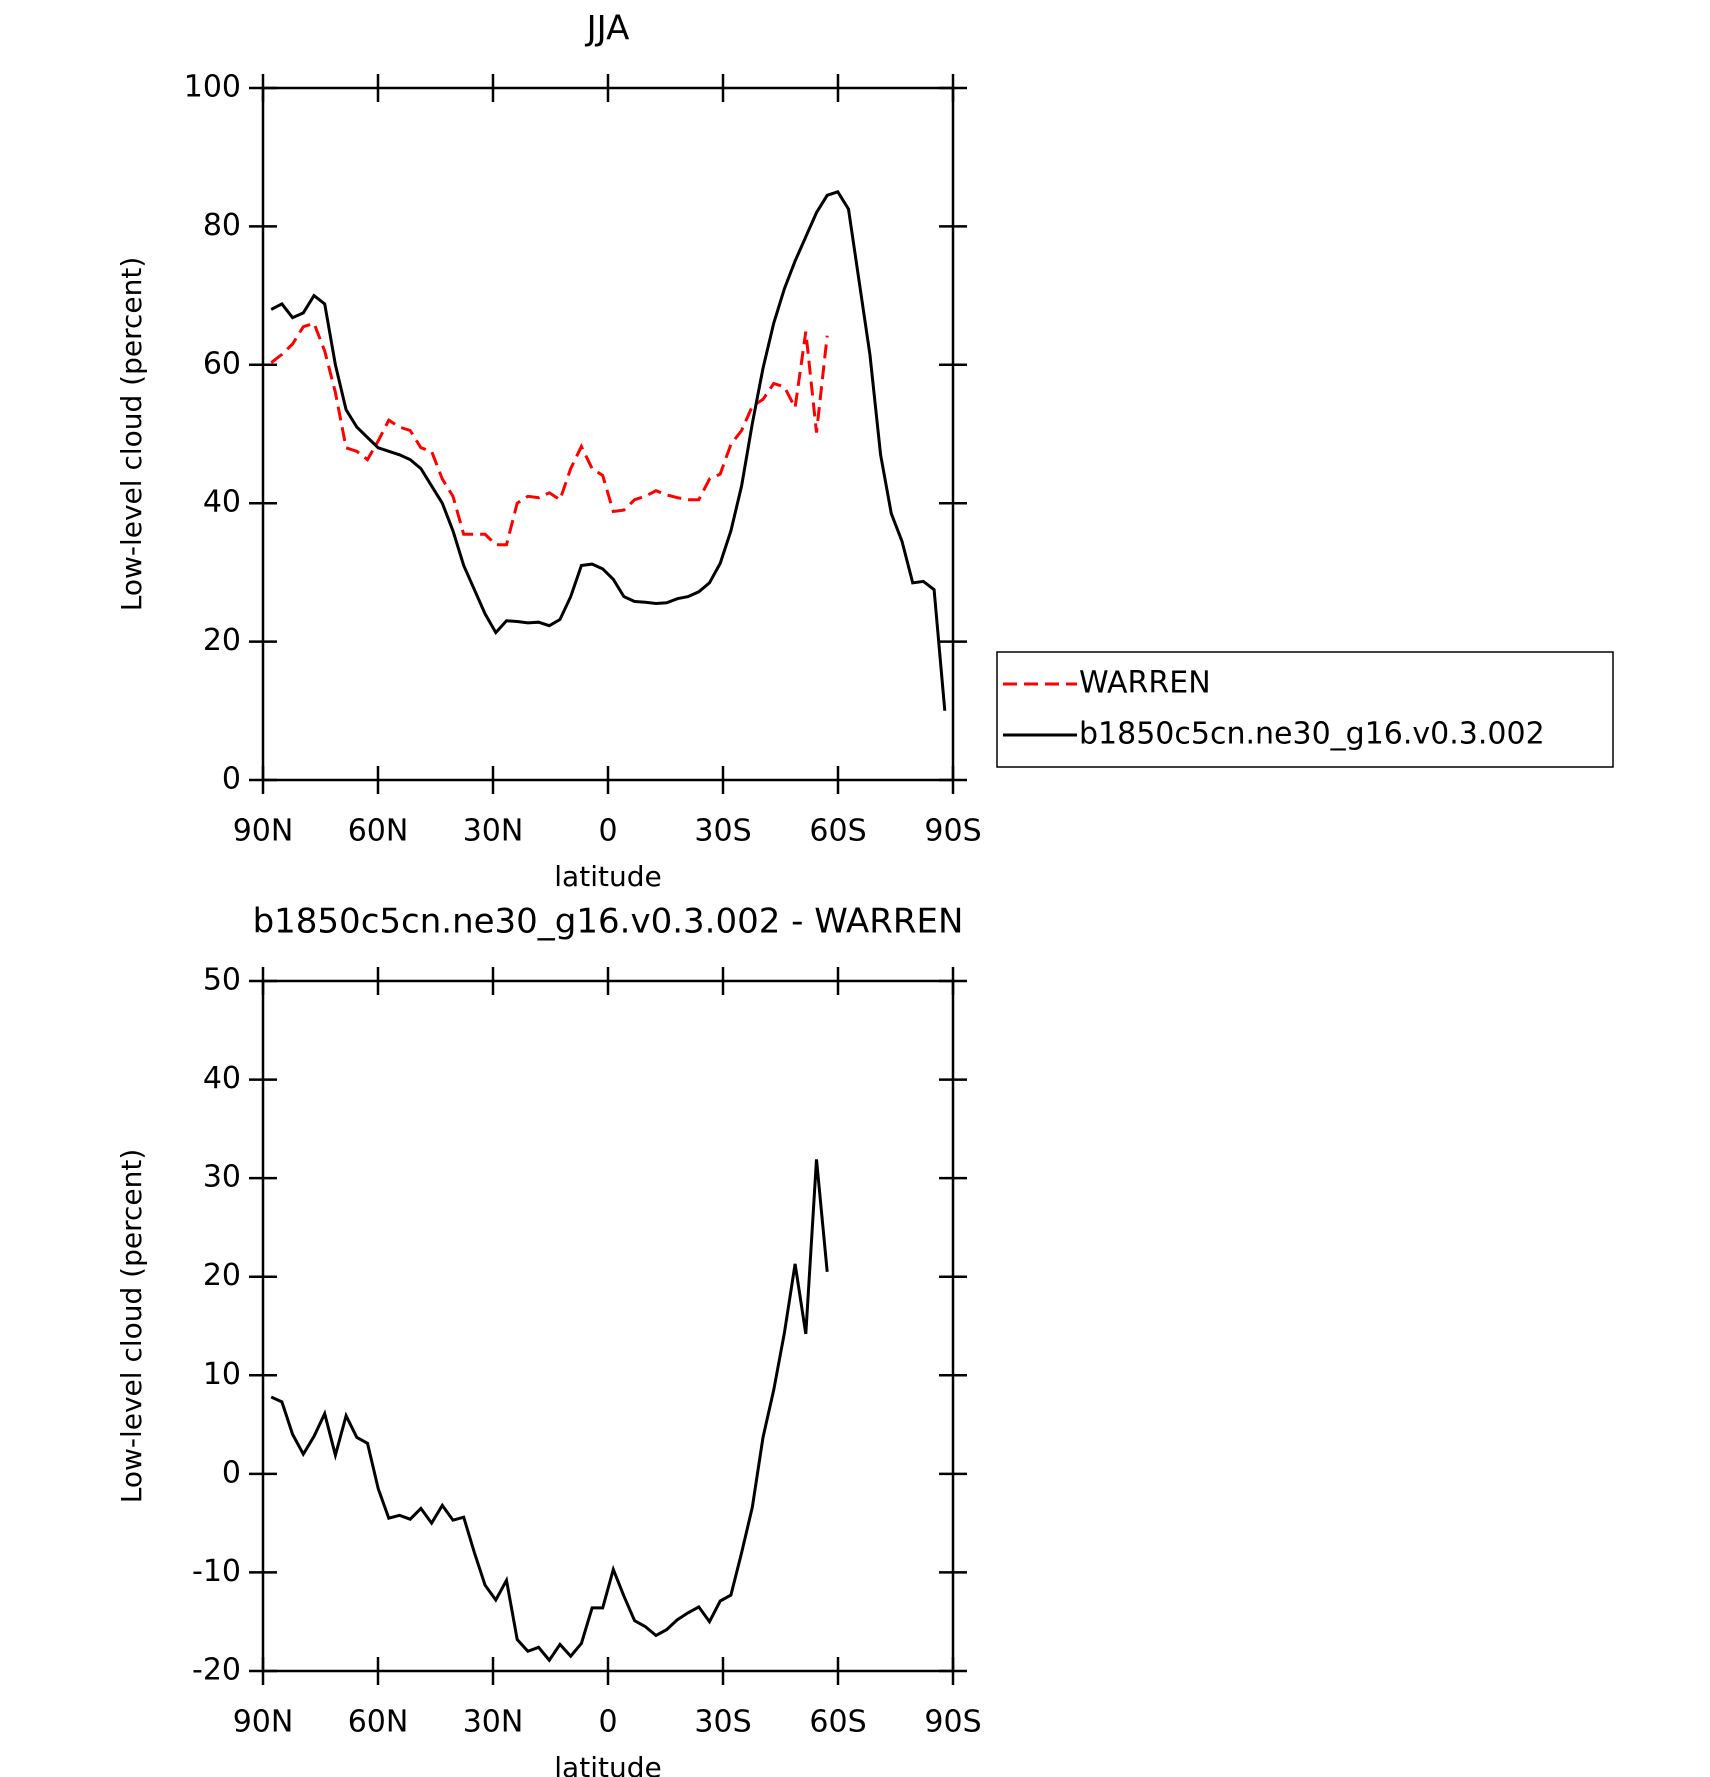 The image size is (1710, 1777). I want to click on chart-title: JJA, so click(607, 29).